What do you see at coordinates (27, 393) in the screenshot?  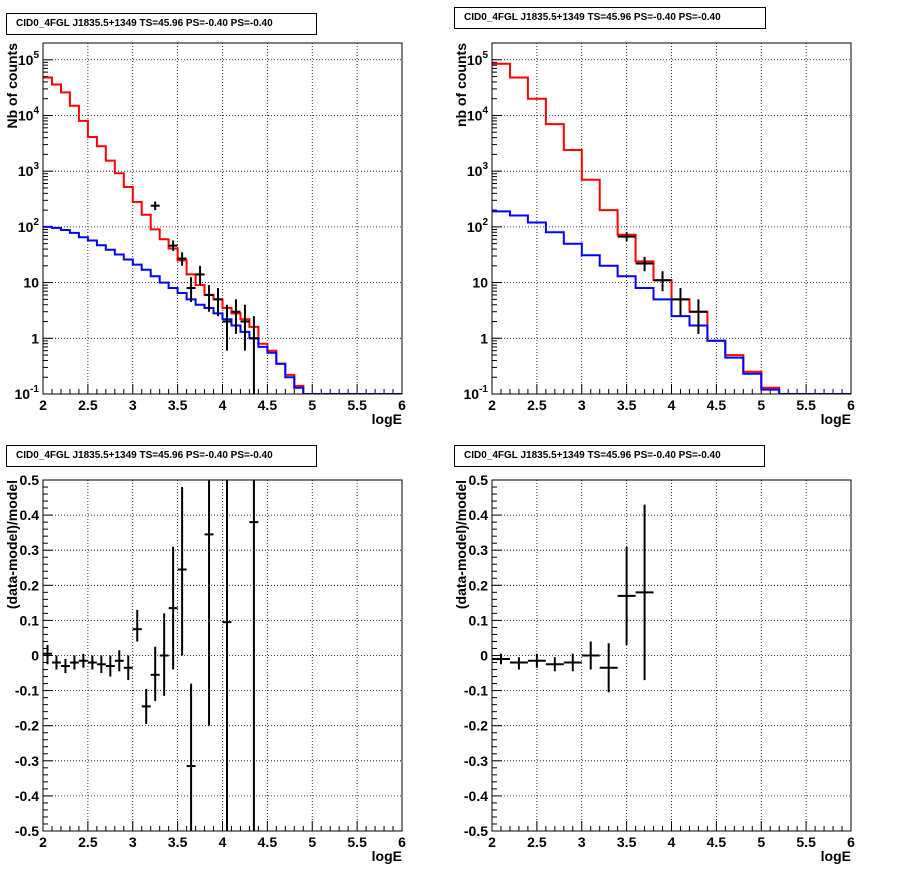 I see `y-tick-label: 10⁻¹` at bounding box center [27, 393].